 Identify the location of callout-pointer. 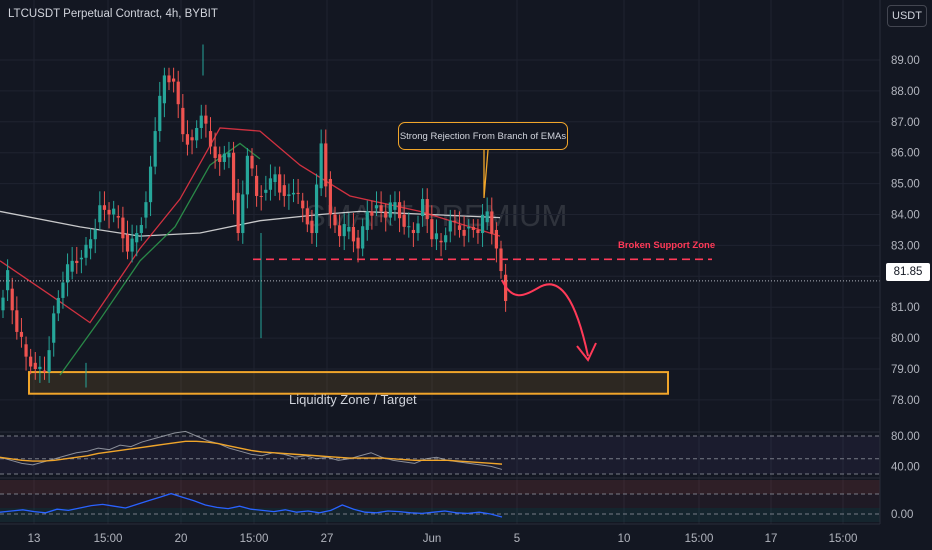
(486, 174).